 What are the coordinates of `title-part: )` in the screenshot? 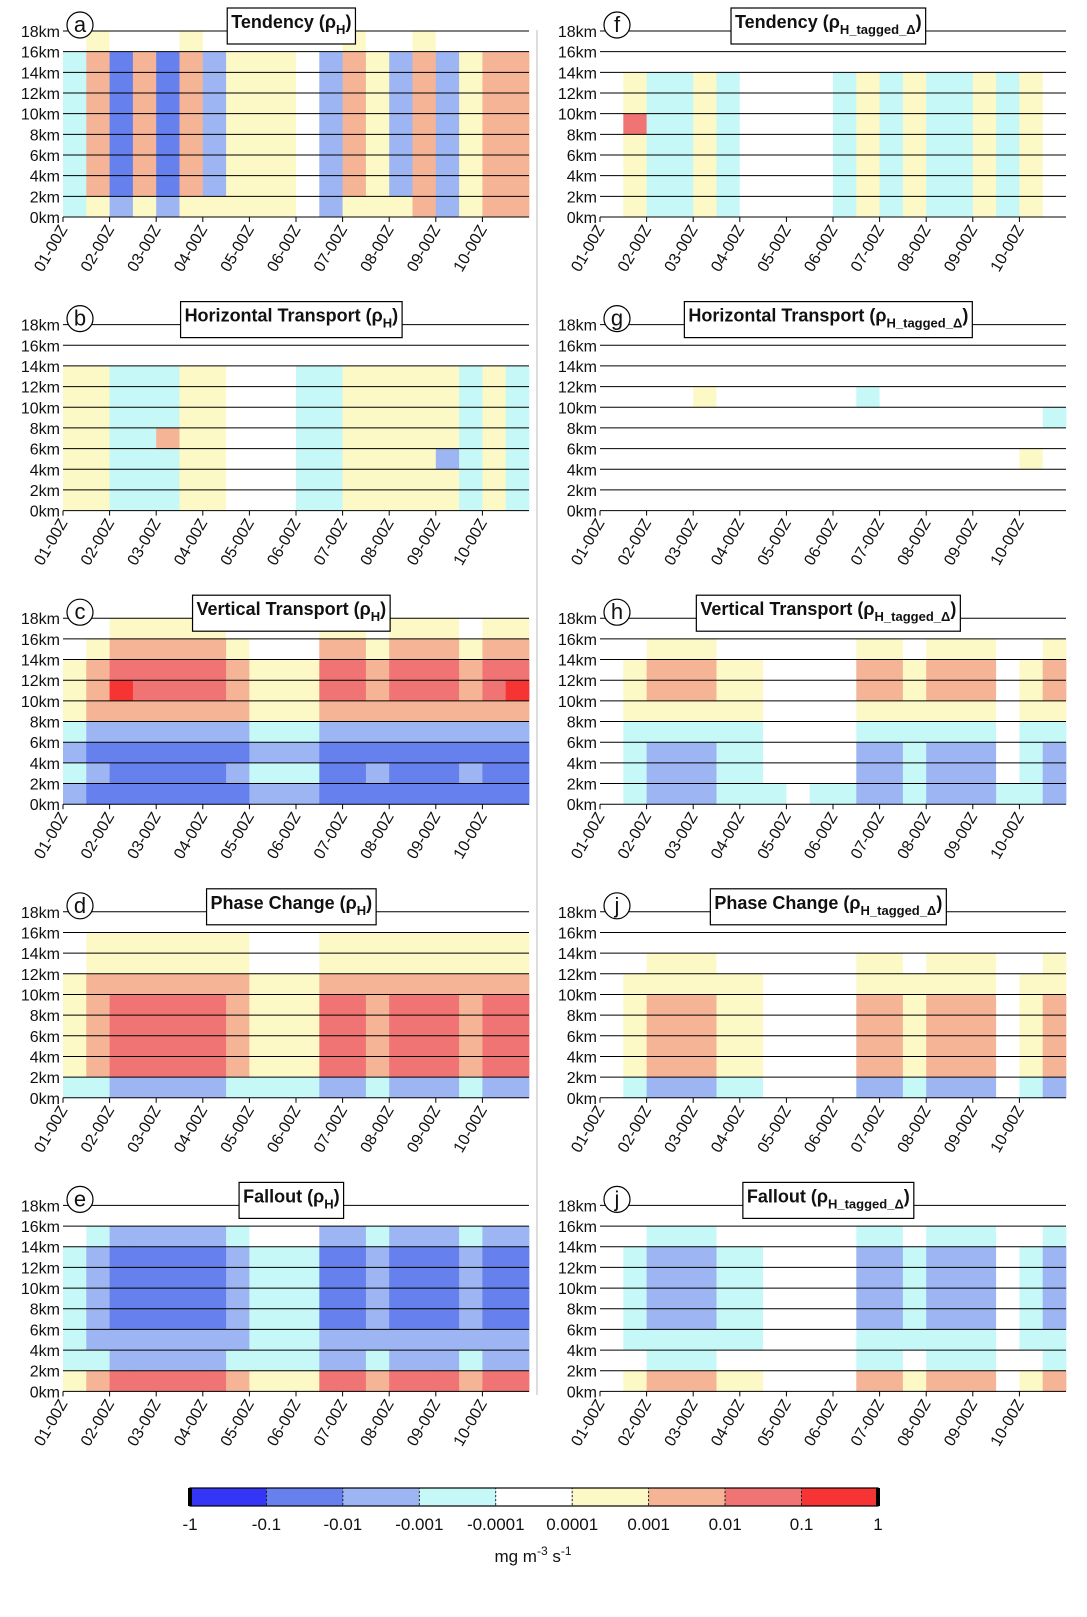 It's located at (369, 903).